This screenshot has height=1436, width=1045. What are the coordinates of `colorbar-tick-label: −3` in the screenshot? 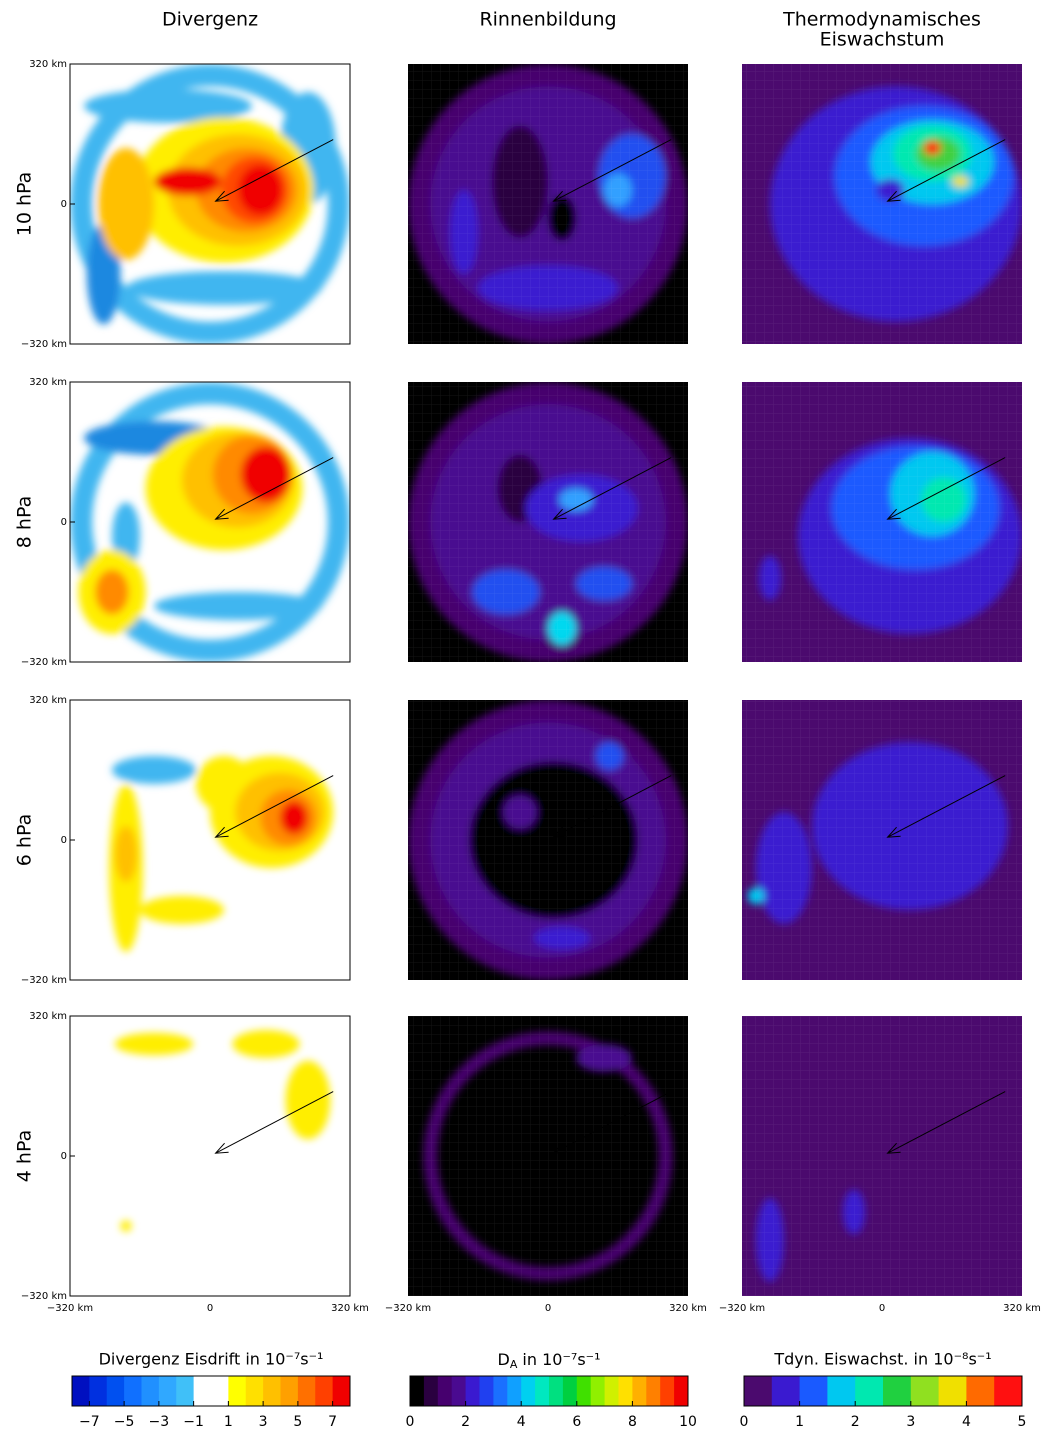 It's located at (159, 1422).